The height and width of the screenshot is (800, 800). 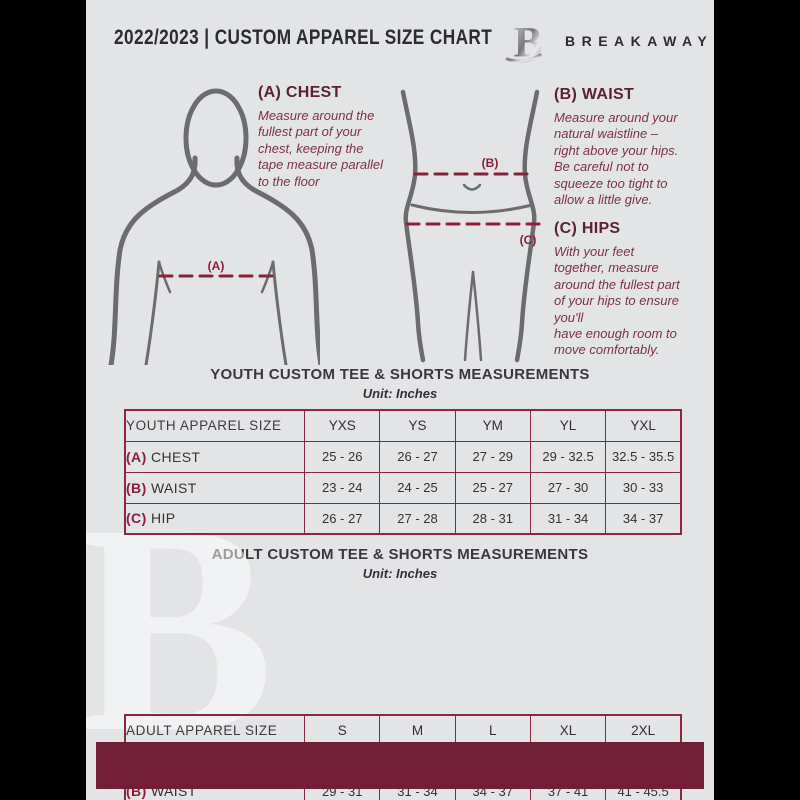 What do you see at coordinates (417, 487) in the screenshot?
I see `table-cell: 24 - 25` at bounding box center [417, 487].